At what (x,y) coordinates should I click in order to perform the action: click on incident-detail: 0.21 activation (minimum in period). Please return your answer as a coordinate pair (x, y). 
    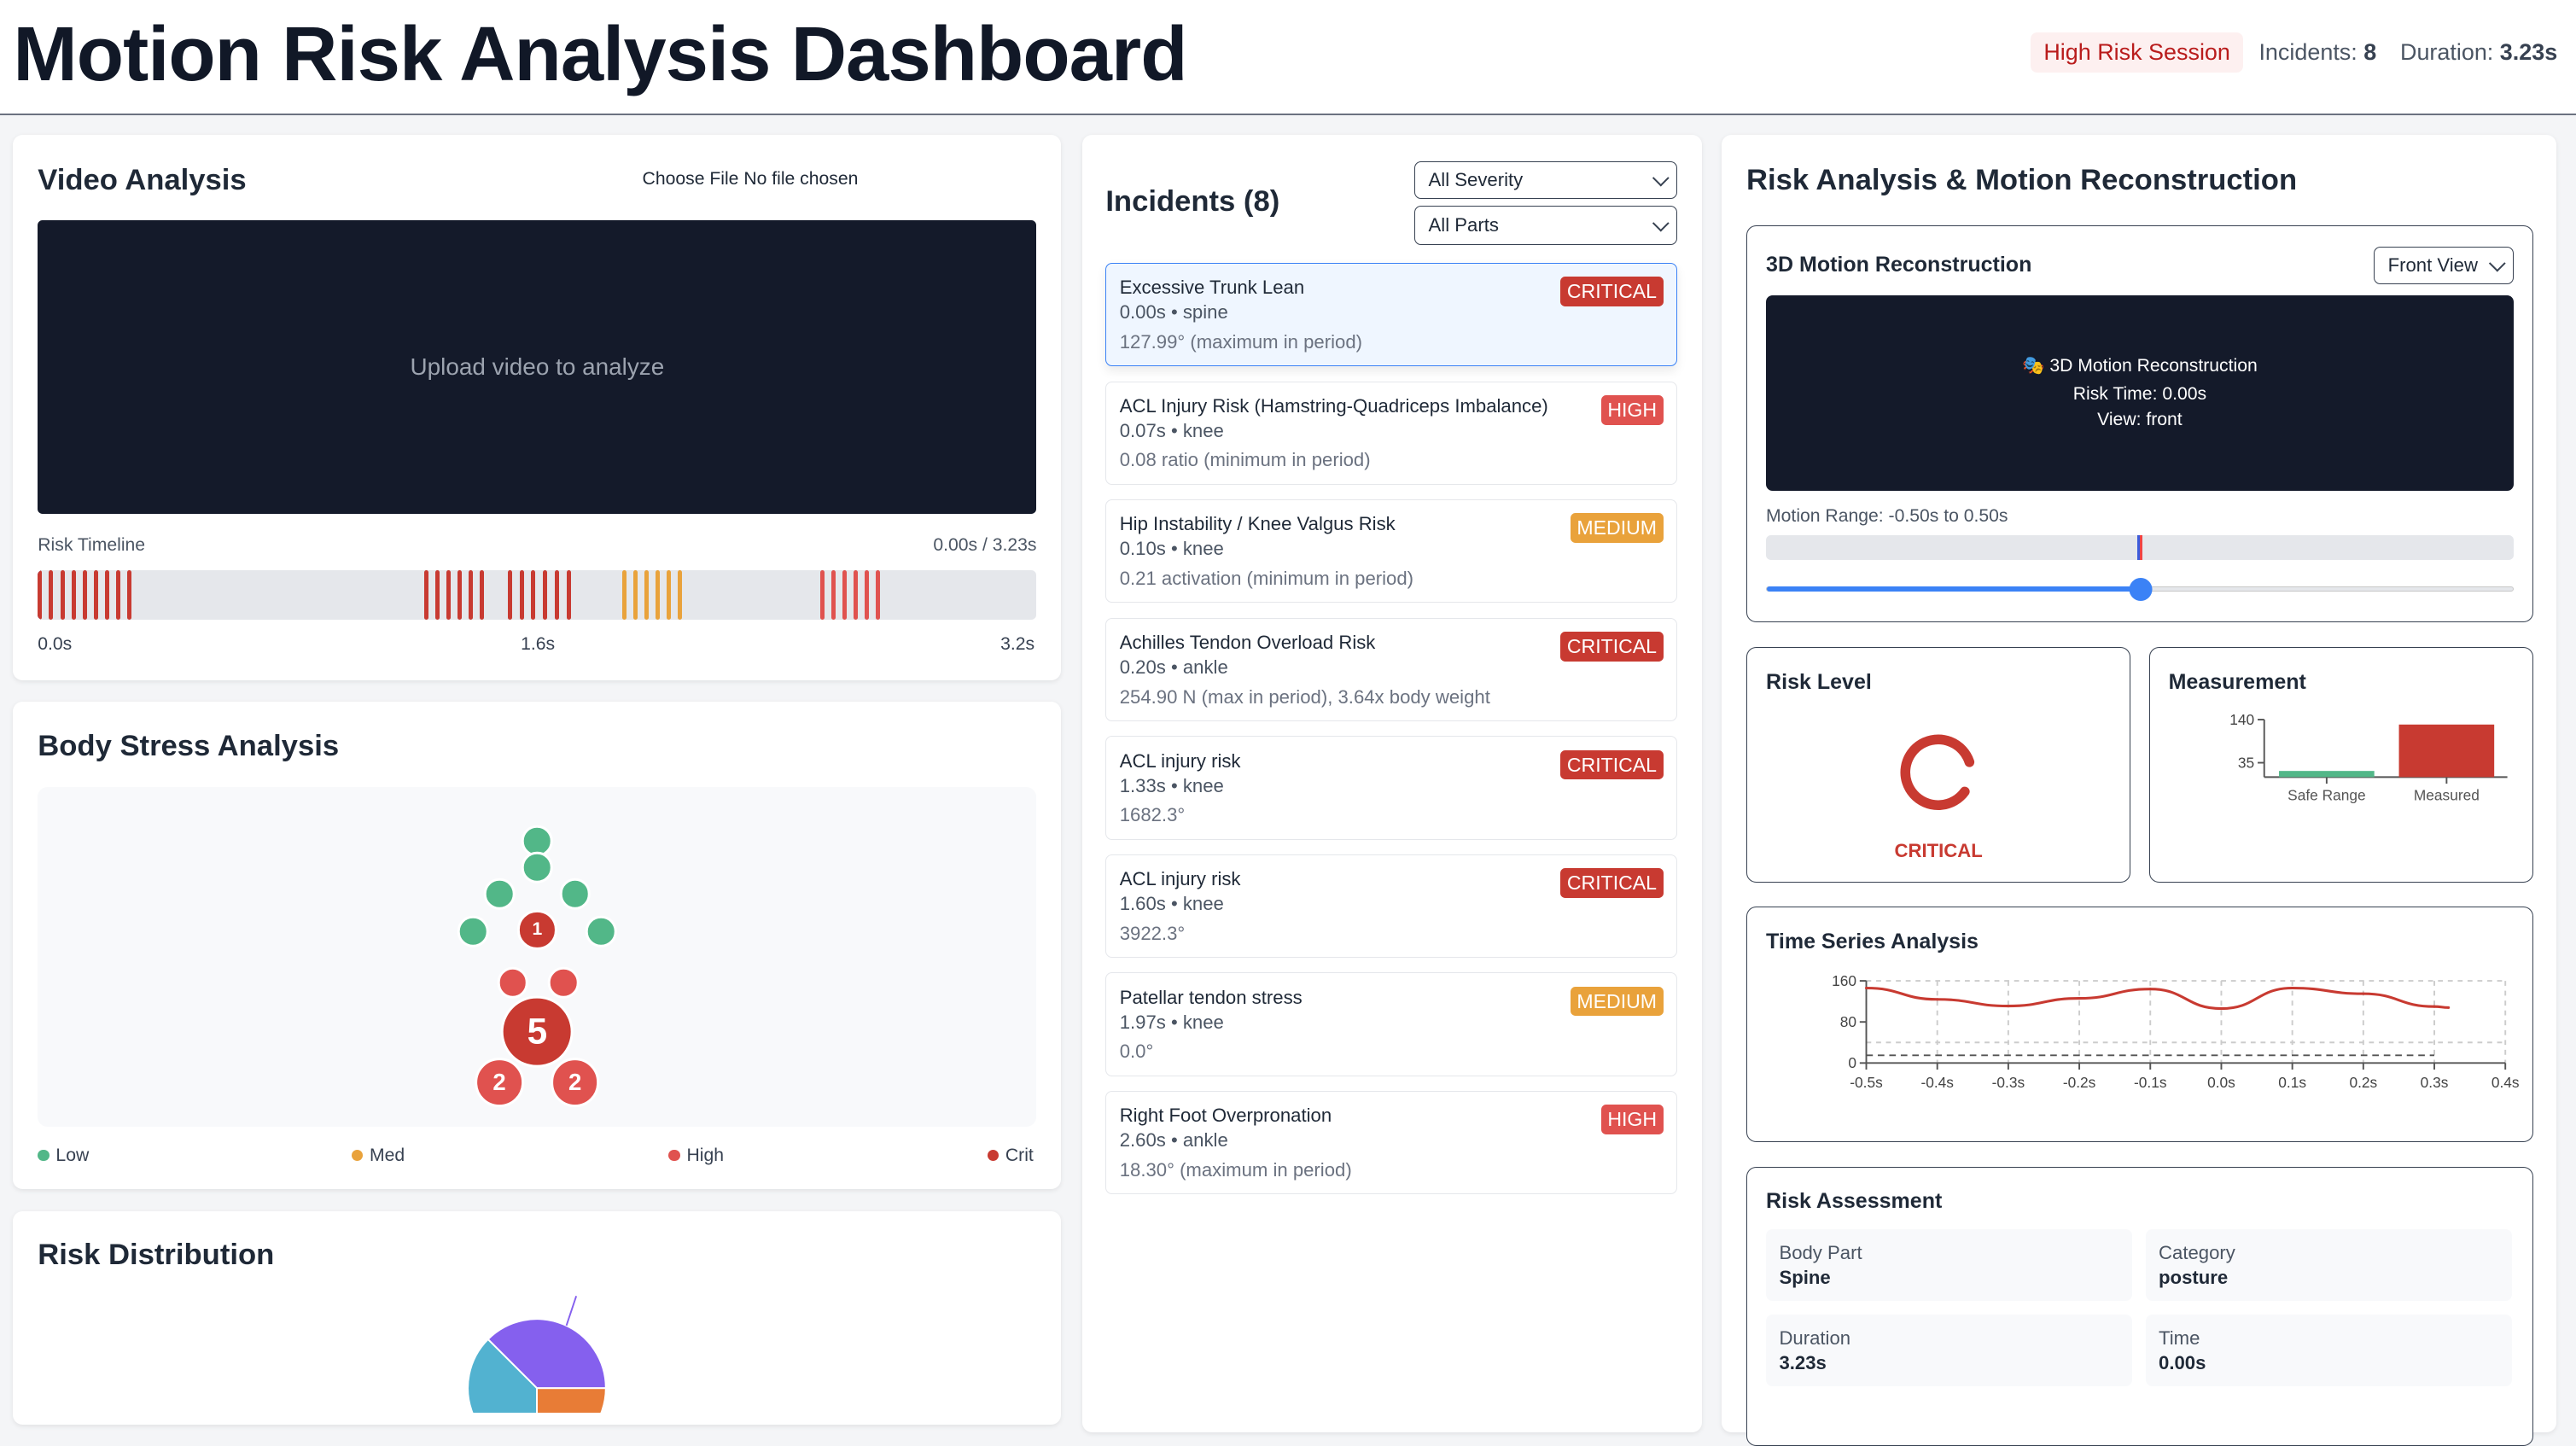
    Looking at the image, I should click on (1266, 578).